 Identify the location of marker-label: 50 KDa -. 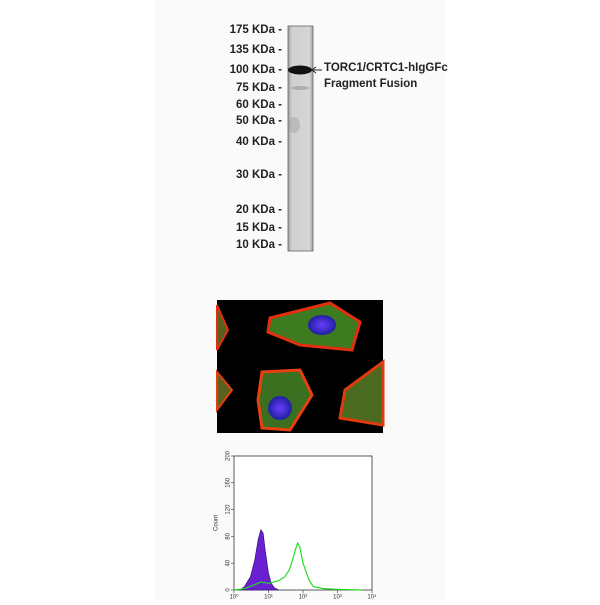
(259, 121).